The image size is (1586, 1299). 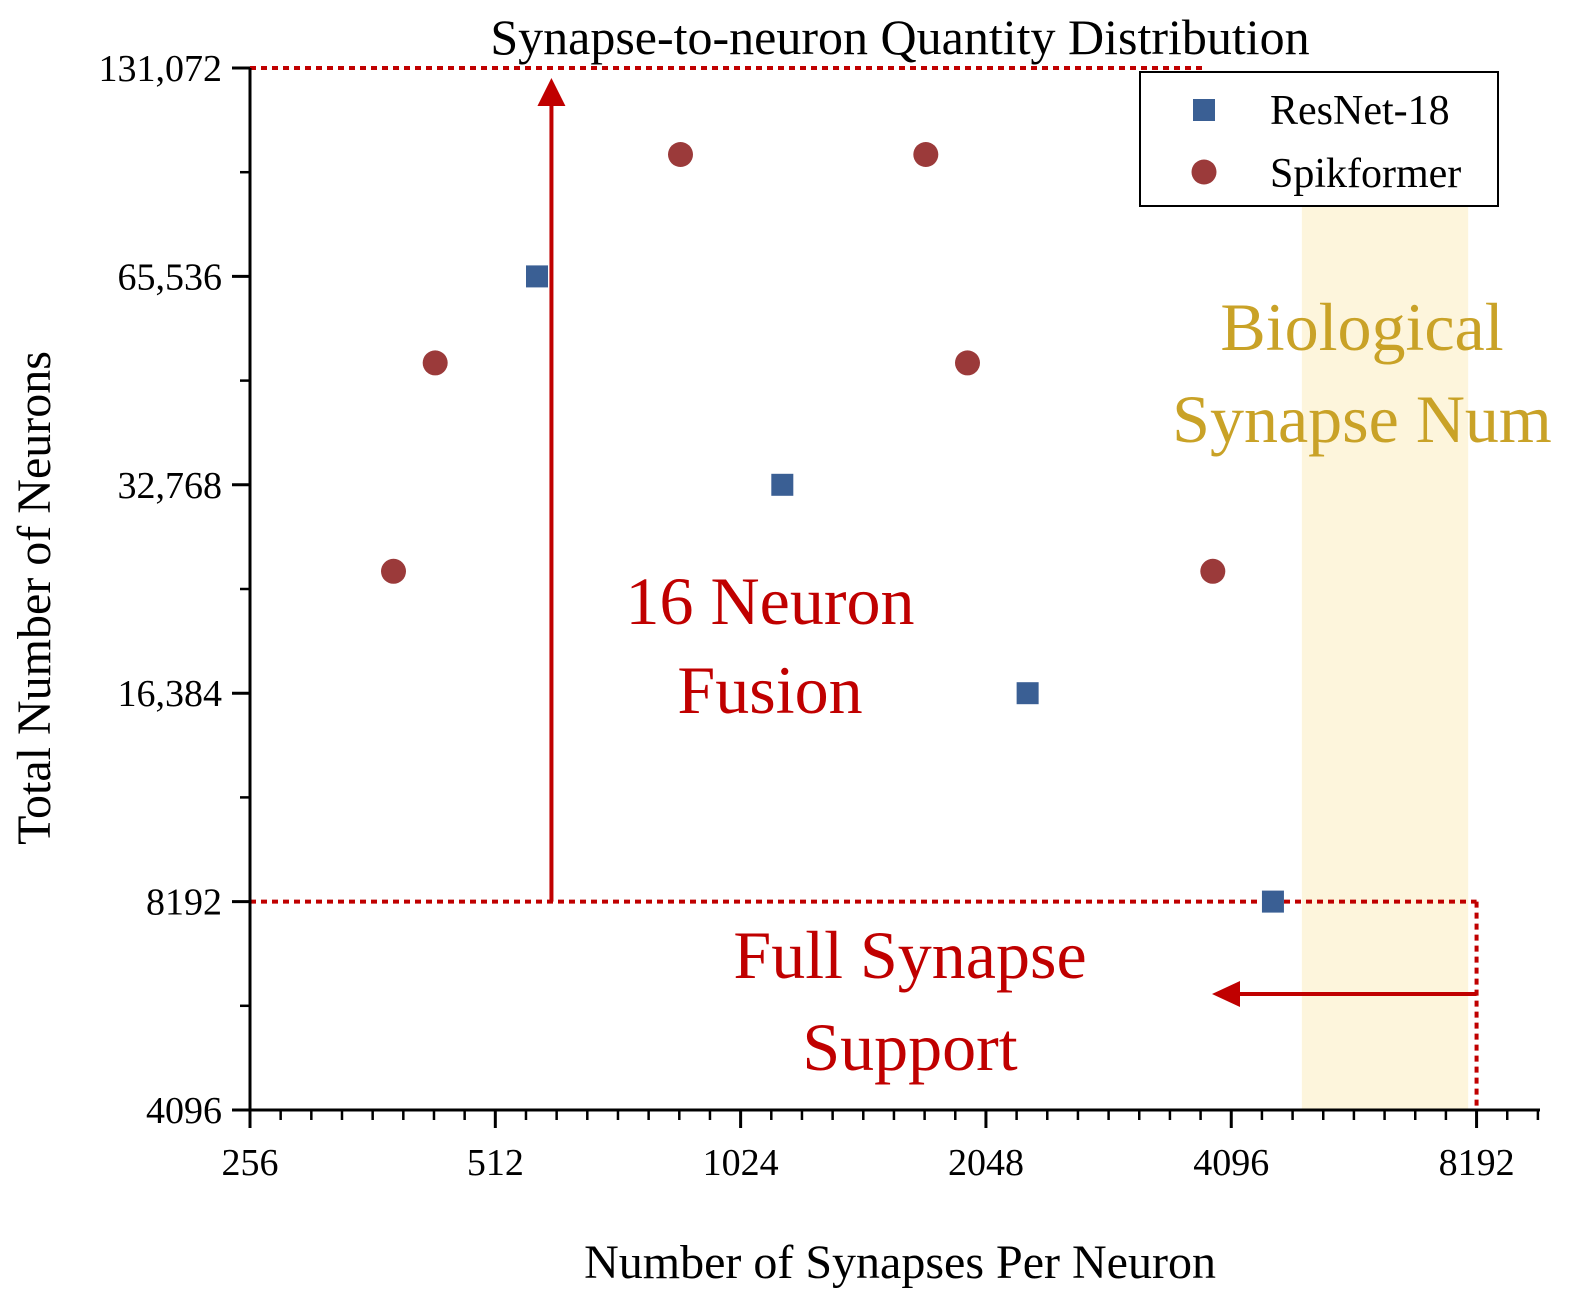 What do you see at coordinates (1226, 994) in the screenshot?
I see `full-synapse-arrow-head` at bounding box center [1226, 994].